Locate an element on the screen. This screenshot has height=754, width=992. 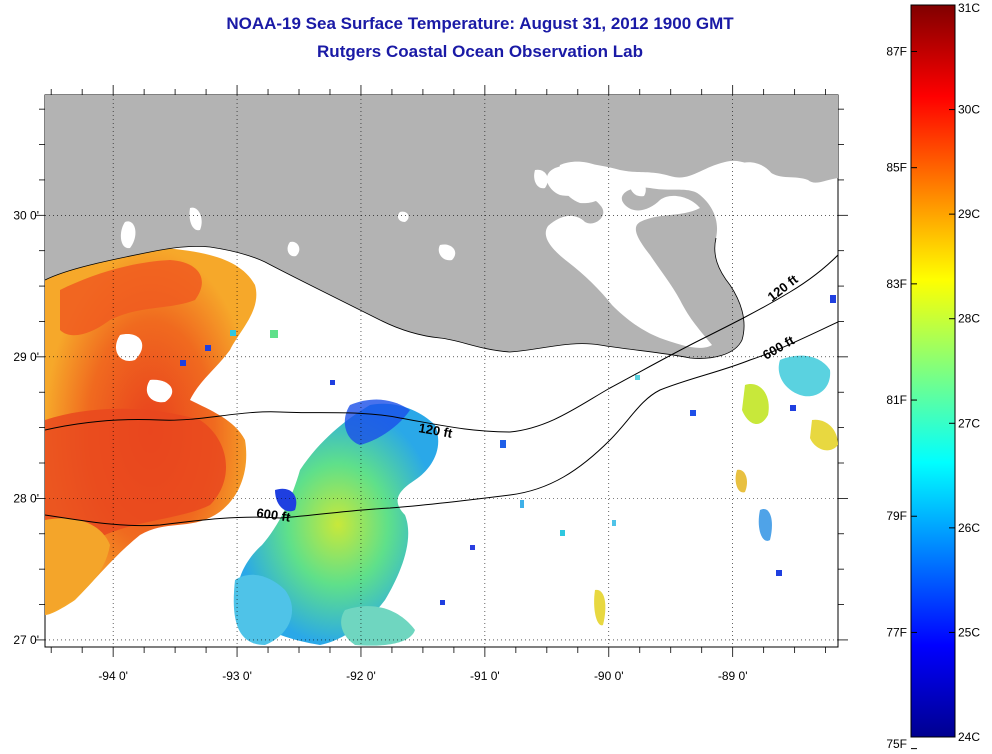
longitude-labels: -94 0' -93 0' -92 0' -91 0' -90 0' -89 0' is located at coordinates (422, 676).